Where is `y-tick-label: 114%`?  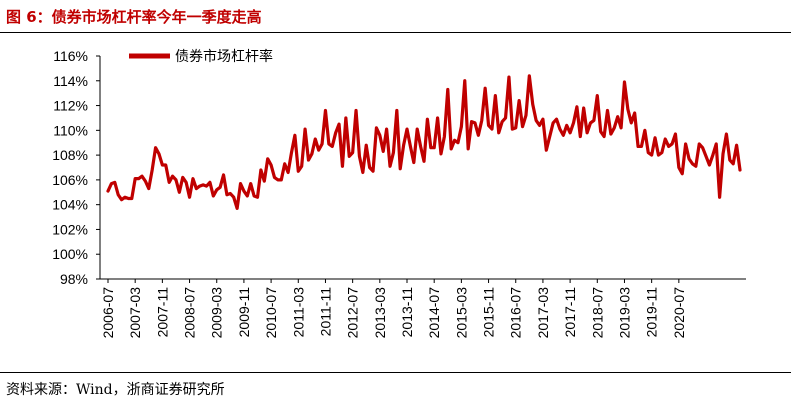 y-tick-label: 114% is located at coordinates (70, 81).